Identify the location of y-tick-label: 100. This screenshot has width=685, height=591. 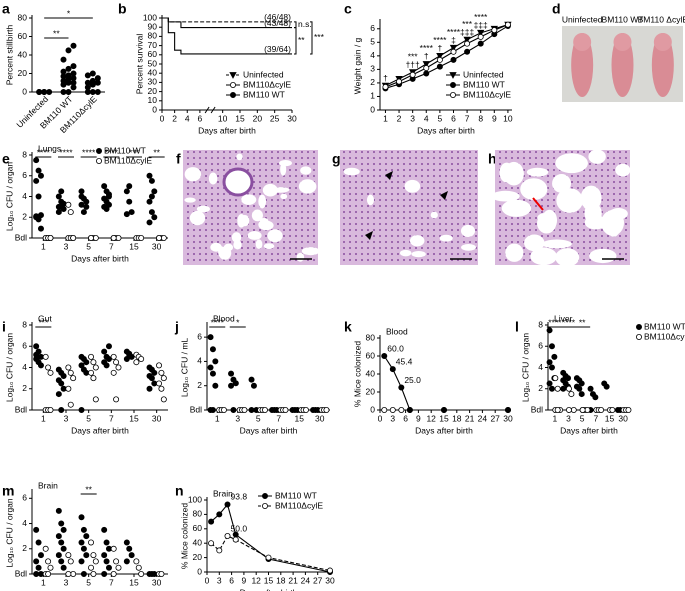
(150, 17).